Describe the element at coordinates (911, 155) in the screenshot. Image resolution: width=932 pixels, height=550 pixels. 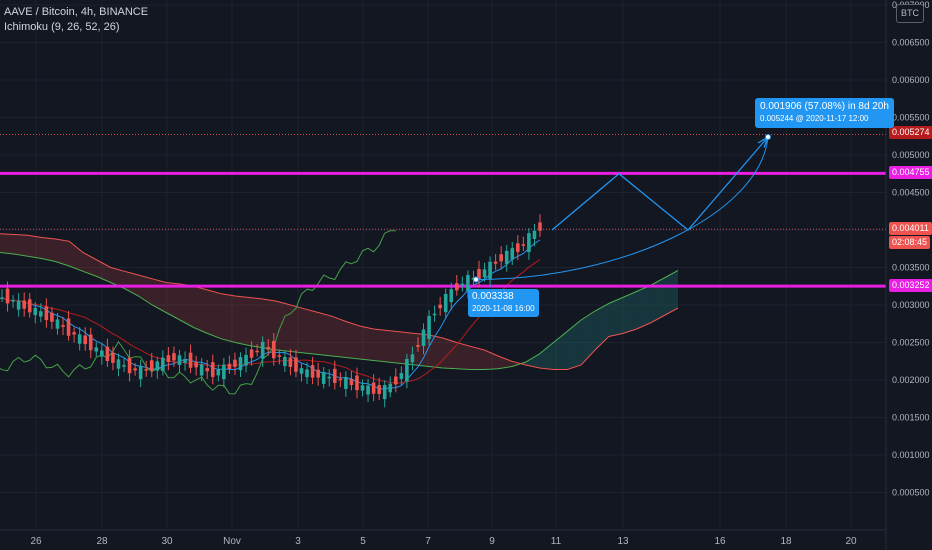
I see `price-tick-label: 0.005000` at that location.